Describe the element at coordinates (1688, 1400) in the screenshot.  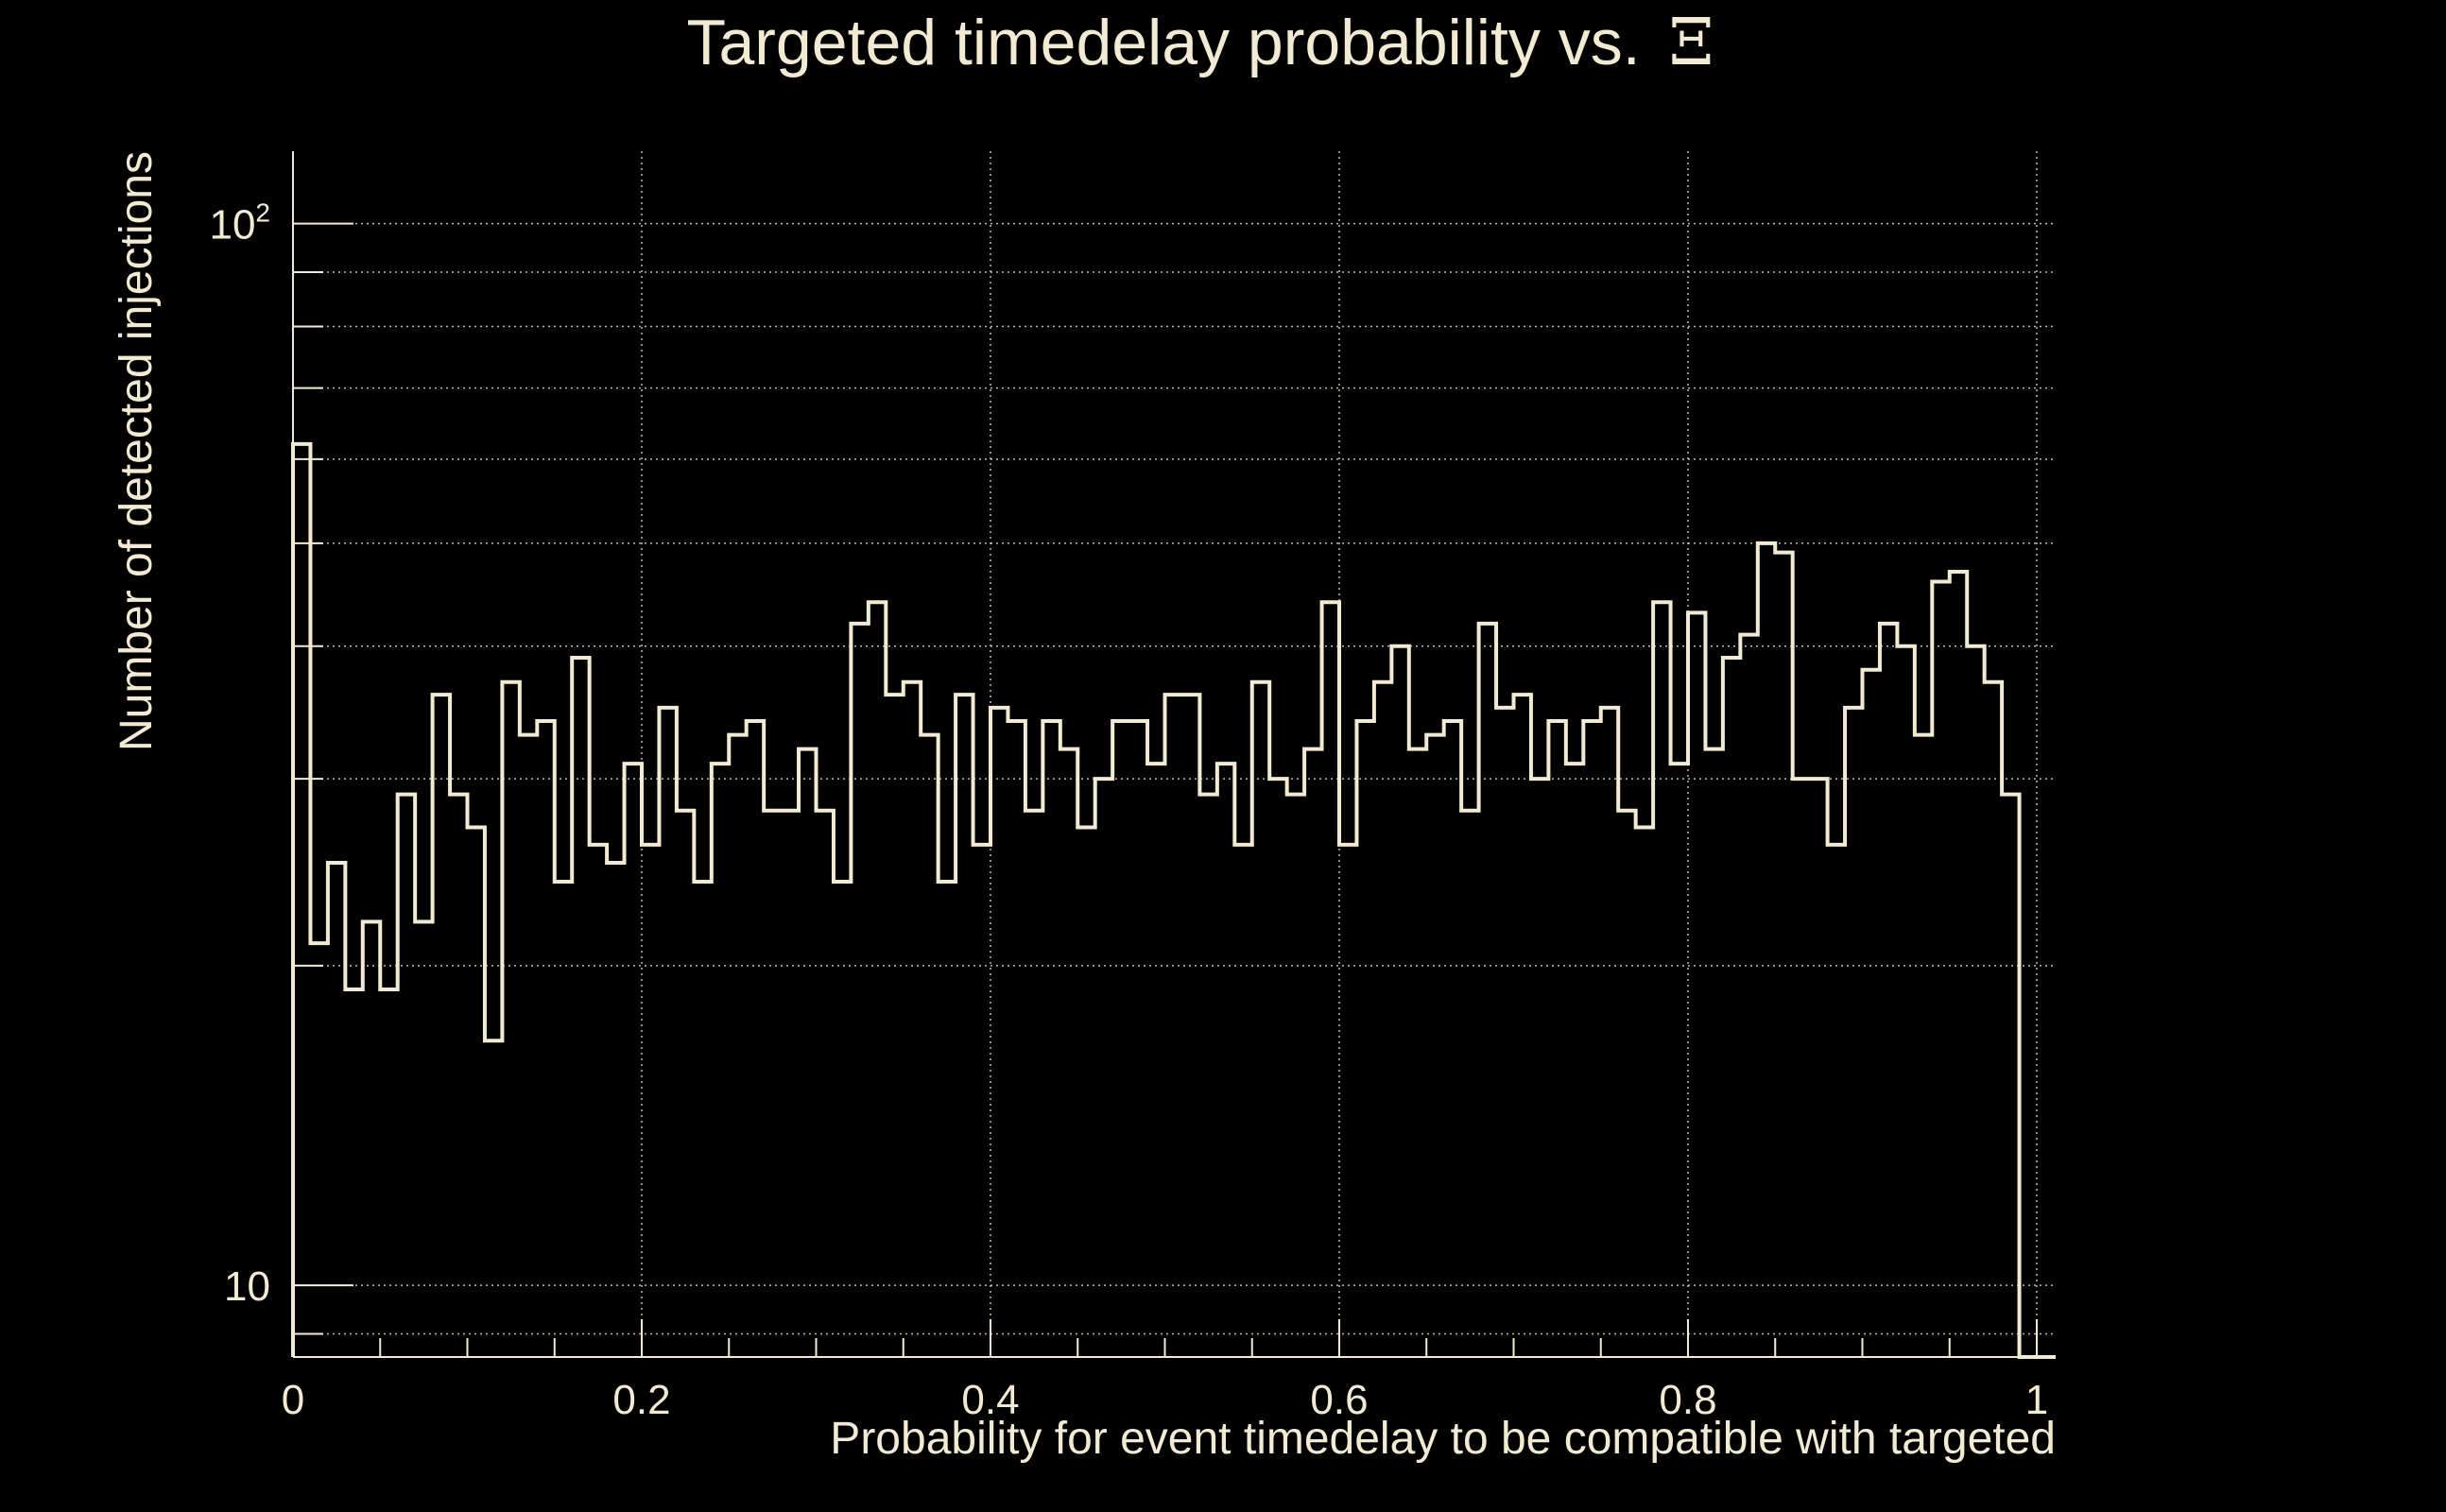
I see `x-tick-label: 0.8` at that location.